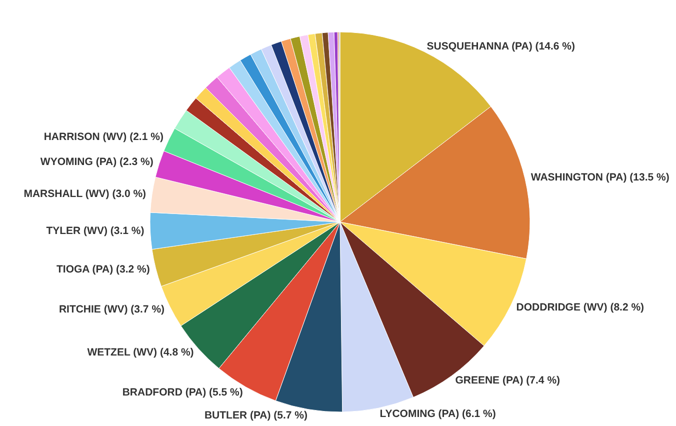 Image resolution: width=676 pixels, height=426 pixels. Describe the element at coordinates (580, 308) in the screenshot. I see `slice-label: DODDRIDGE (WV) (8.2 %)` at that location.